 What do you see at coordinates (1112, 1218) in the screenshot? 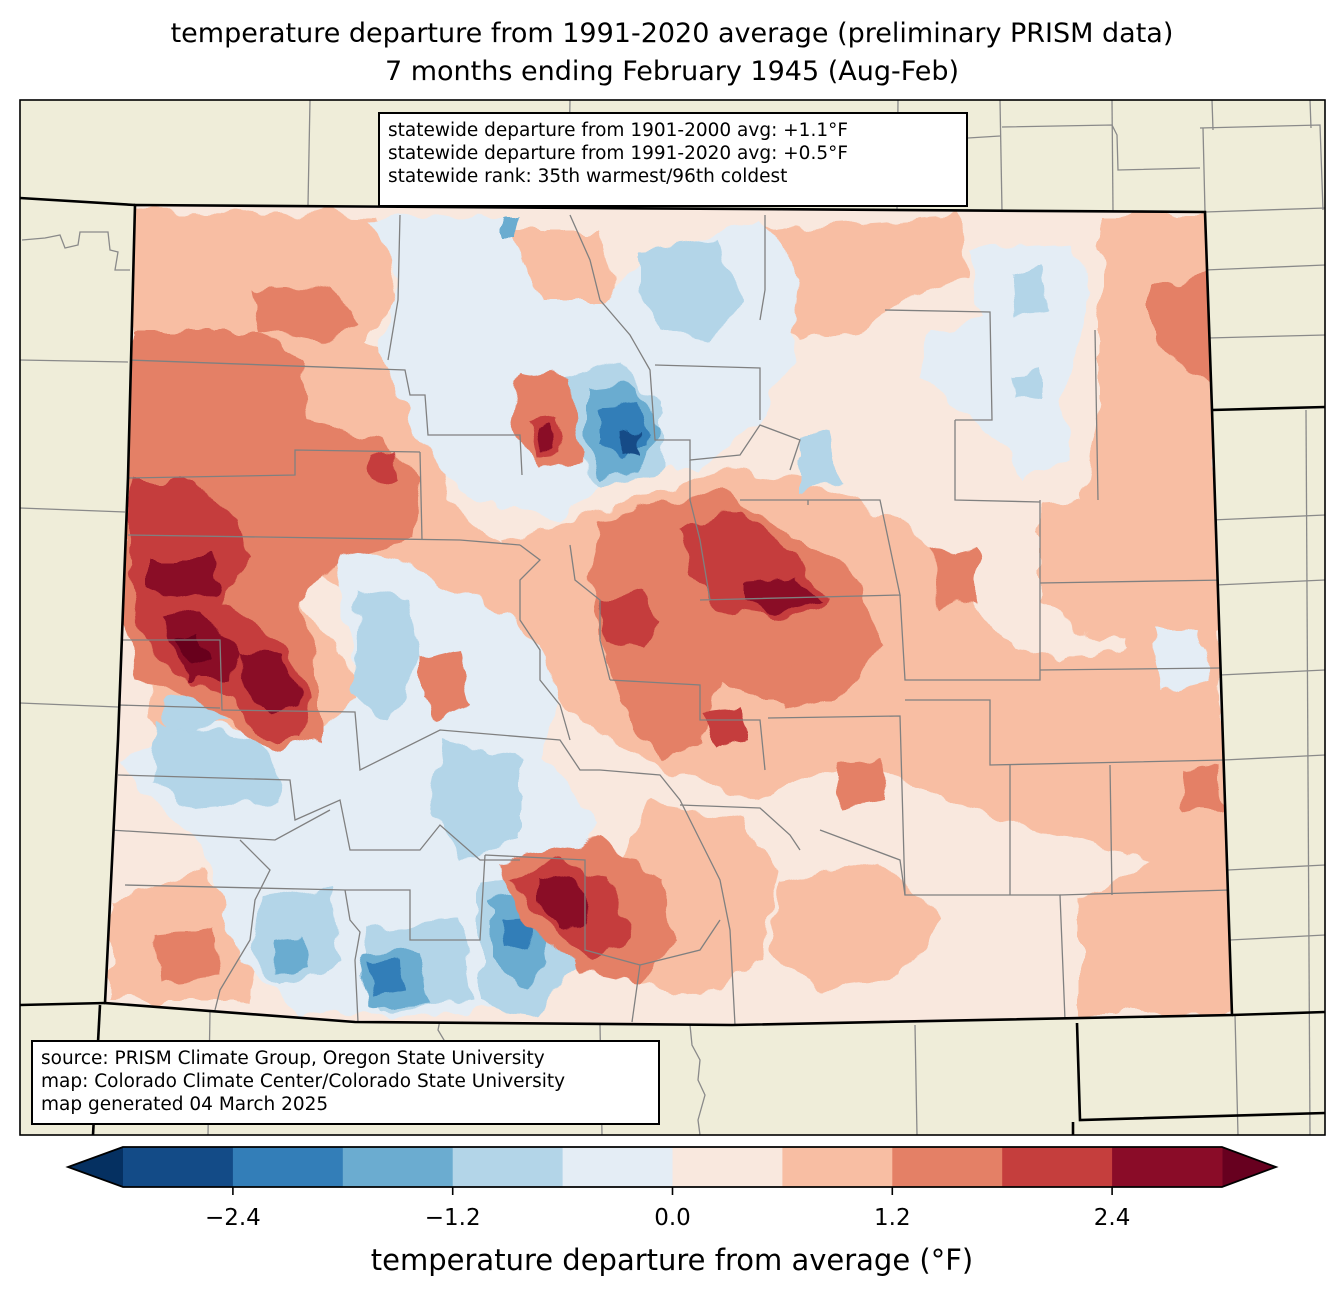
I see `colorbar-tick-label: 2.4` at bounding box center [1112, 1218].